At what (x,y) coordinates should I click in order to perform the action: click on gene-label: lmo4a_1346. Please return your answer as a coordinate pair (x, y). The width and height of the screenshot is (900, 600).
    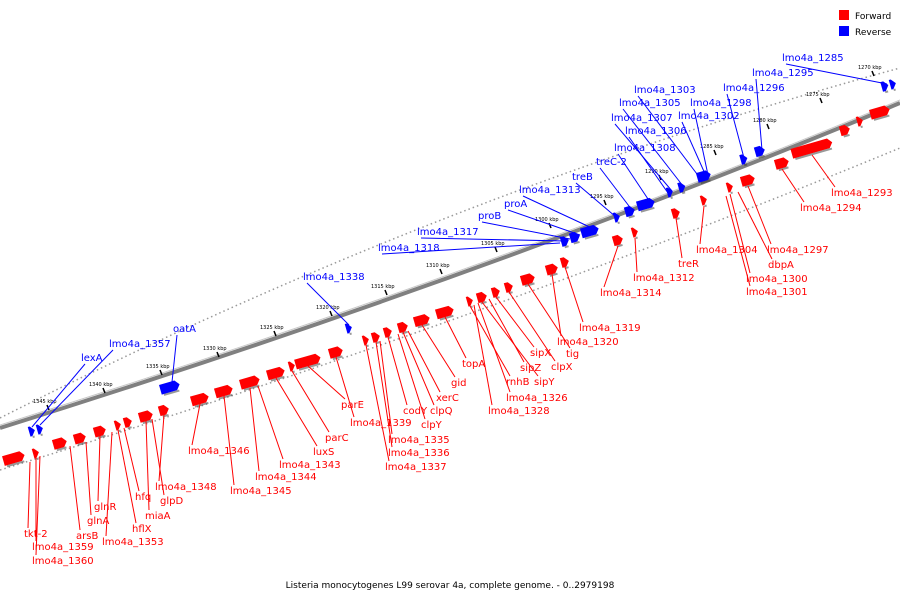
    Looking at the image, I should click on (219, 451).